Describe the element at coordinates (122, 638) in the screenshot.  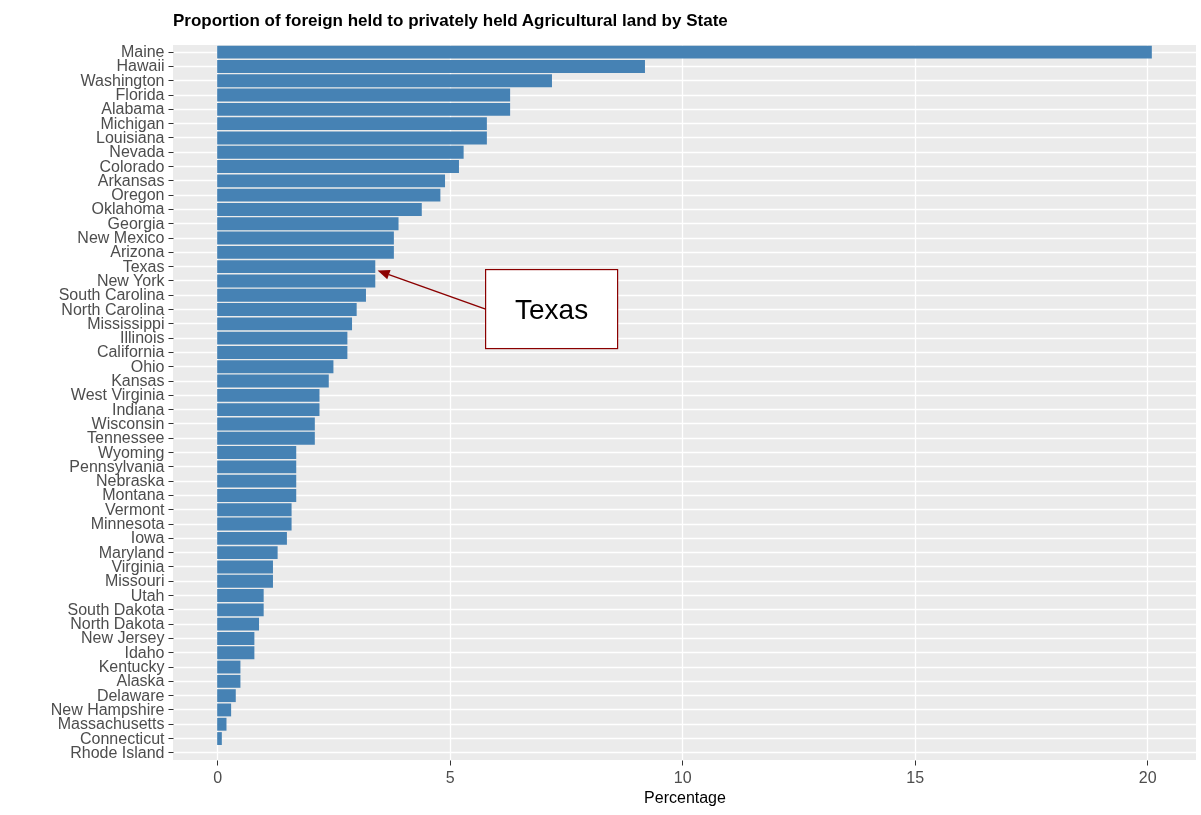
I see `y-tick-label: New Jersey` at that location.